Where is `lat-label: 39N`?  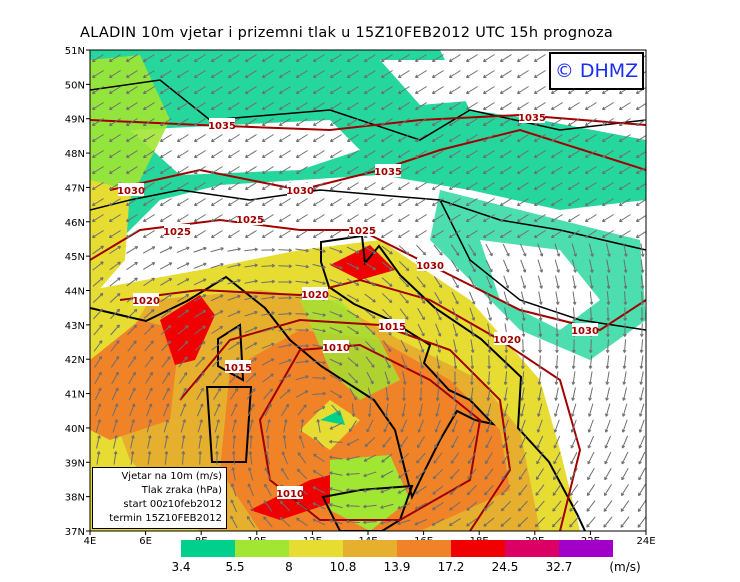
lat-label: 39N is located at coordinates (75, 463).